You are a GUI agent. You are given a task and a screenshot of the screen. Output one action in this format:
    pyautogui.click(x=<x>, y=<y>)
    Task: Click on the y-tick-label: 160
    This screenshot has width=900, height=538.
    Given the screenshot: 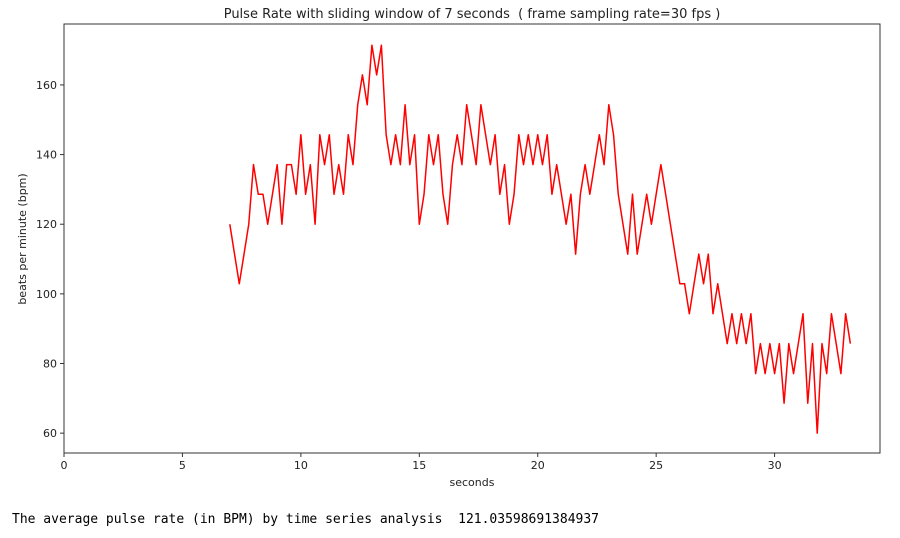 What is the action you would take?
    pyautogui.click(x=46, y=85)
    